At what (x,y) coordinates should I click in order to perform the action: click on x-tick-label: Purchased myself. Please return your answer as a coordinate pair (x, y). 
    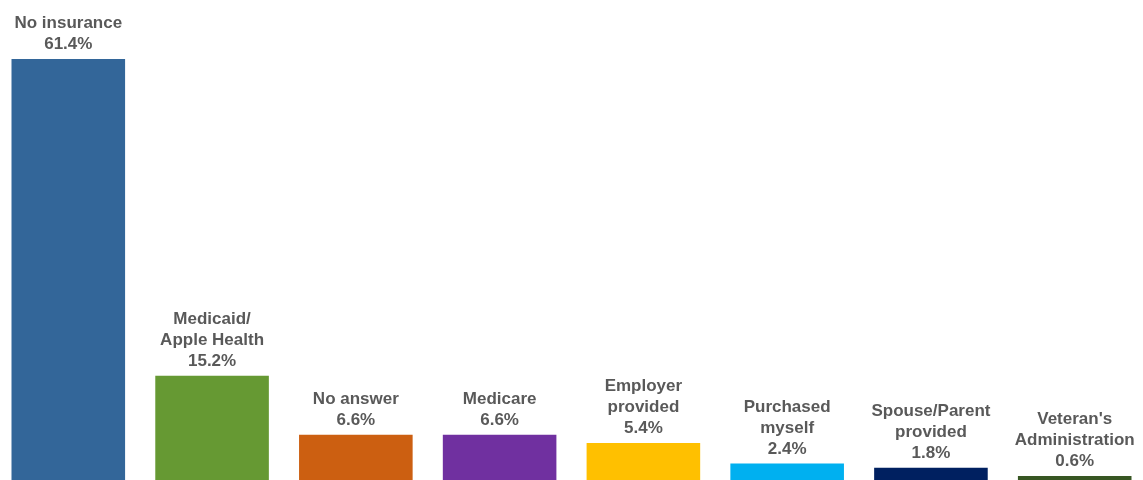
    Looking at the image, I should click on (787, 416).